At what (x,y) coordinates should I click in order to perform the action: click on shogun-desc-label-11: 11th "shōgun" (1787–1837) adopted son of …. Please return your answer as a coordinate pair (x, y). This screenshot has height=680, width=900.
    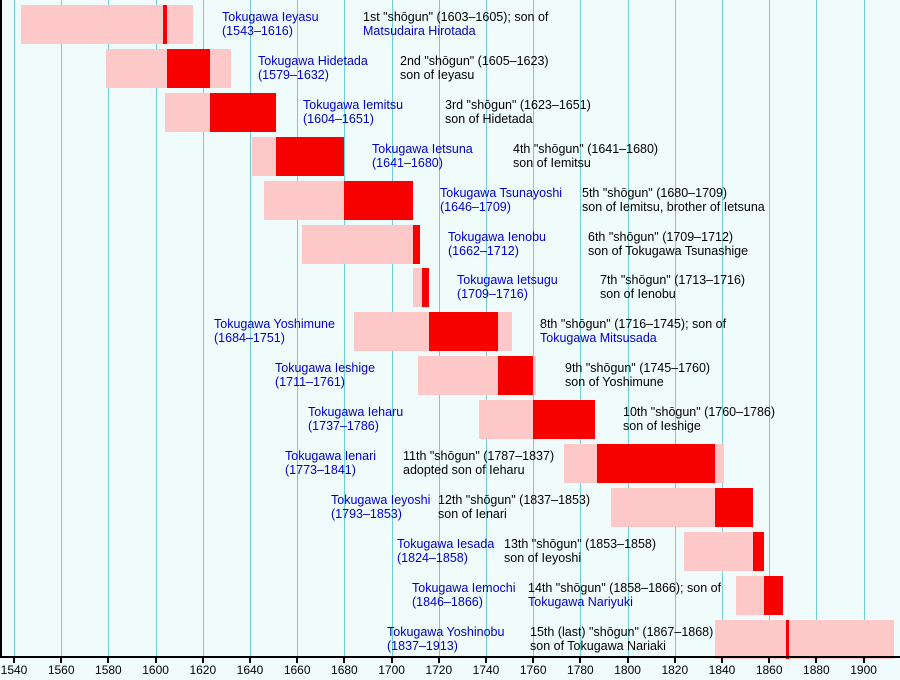
    Looking at the image, I should click on (478, 463).